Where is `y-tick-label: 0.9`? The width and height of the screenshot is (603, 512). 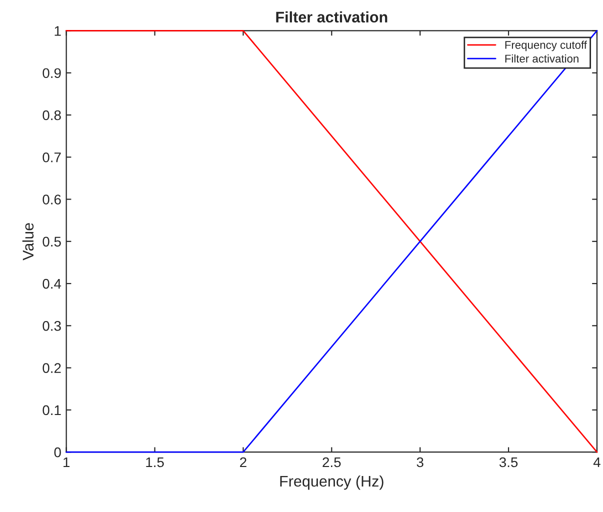
y-tick-label: 0.9 is located at coordinates (51, 73).